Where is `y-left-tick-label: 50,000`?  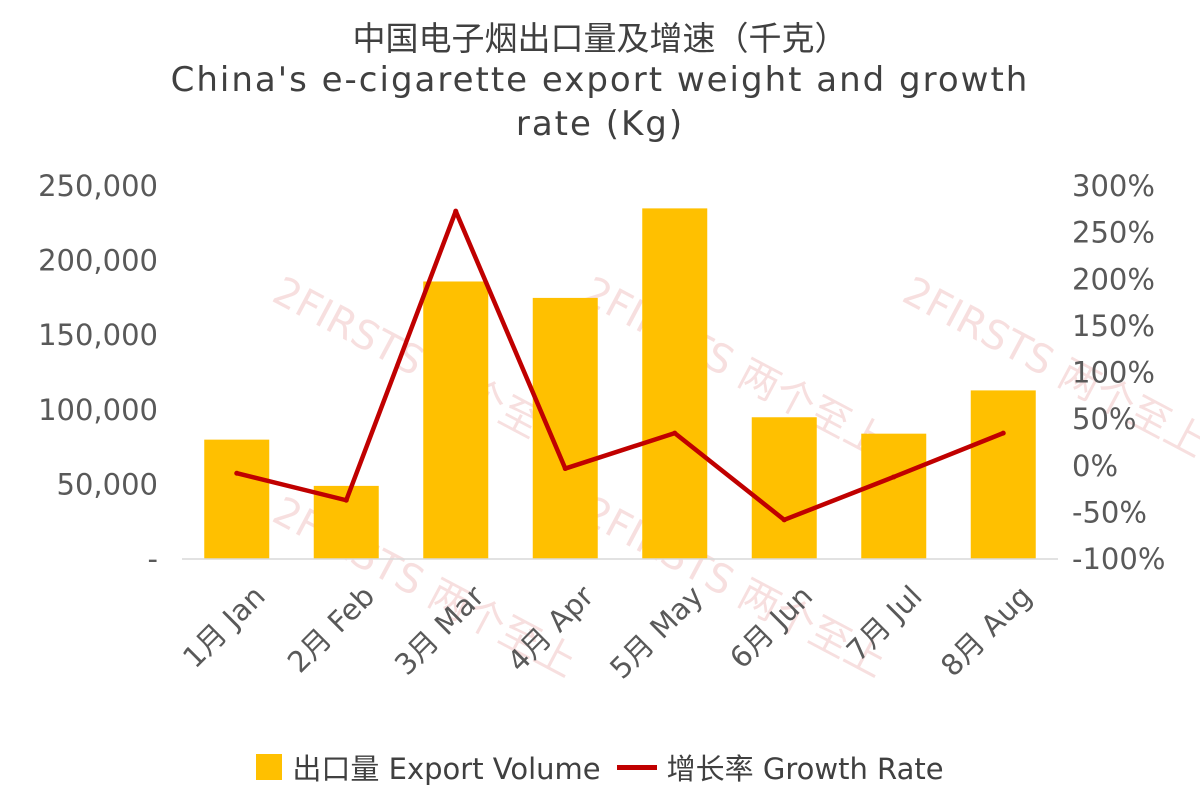
y-left-tick-label: 50,000 is located at coordinates (107, 484).